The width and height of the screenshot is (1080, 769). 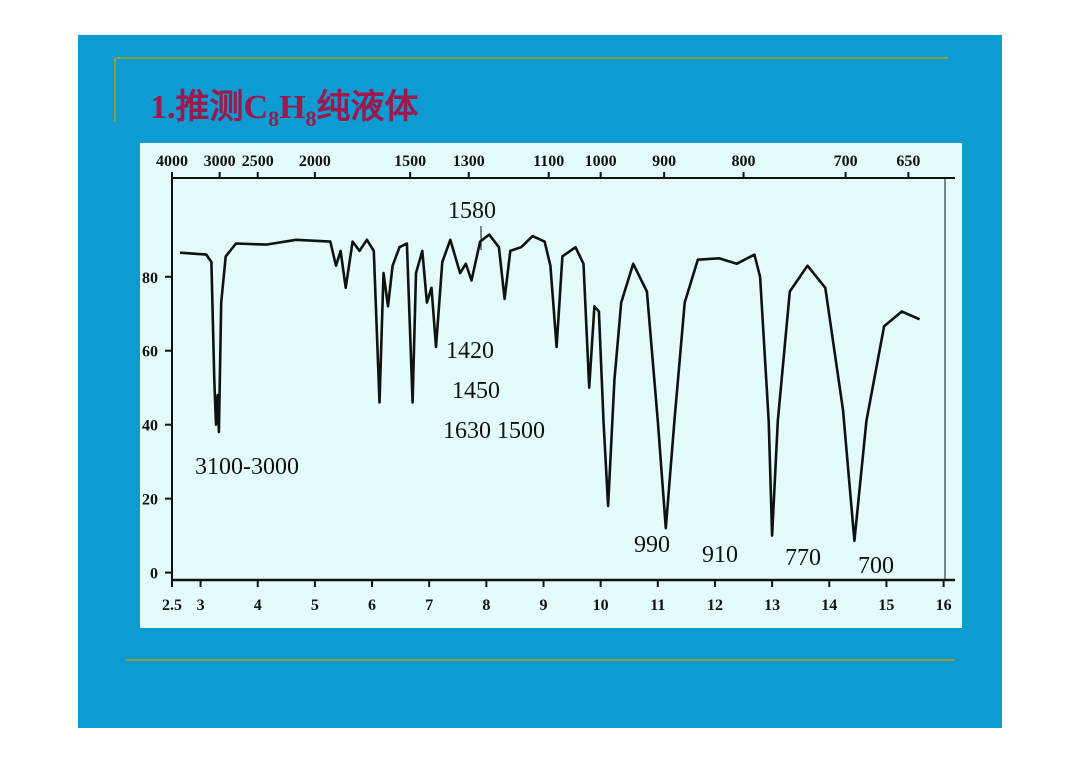 I want to click on x-tick-label: 12, so click(x=715, y=605).